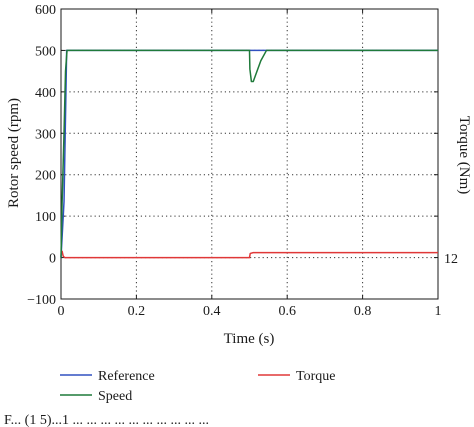  I want to click on y-tick-label: 0, so click(52, 259).